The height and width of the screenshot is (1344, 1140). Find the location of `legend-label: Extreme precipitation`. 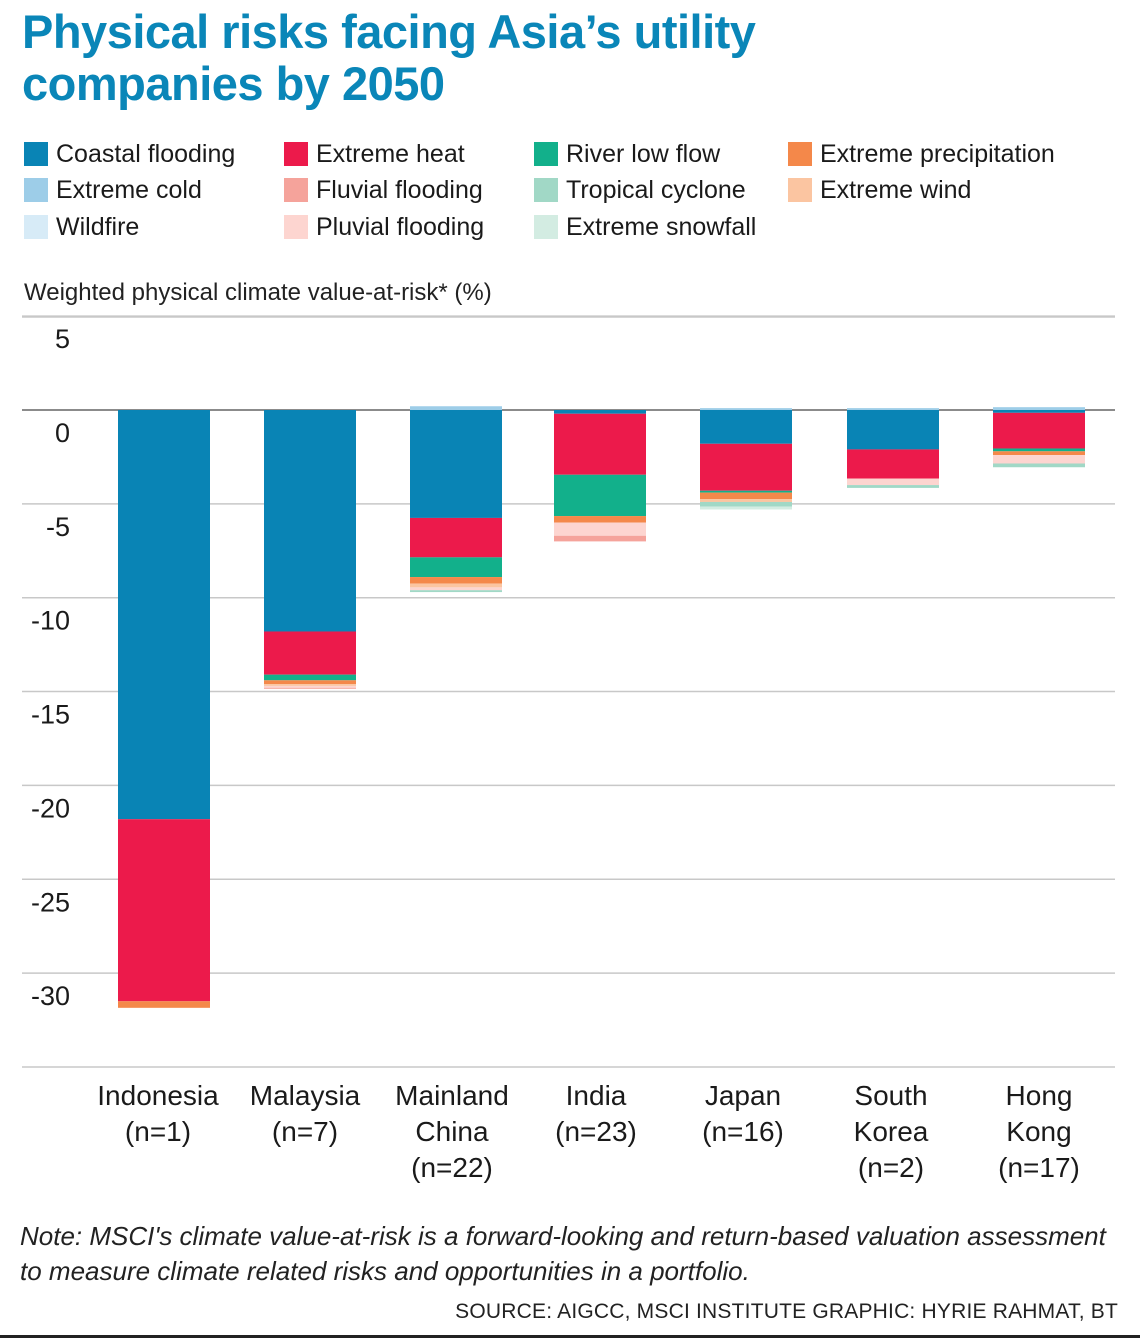

legend-label: Extreme precipitation is located at coordinates (937, 153).